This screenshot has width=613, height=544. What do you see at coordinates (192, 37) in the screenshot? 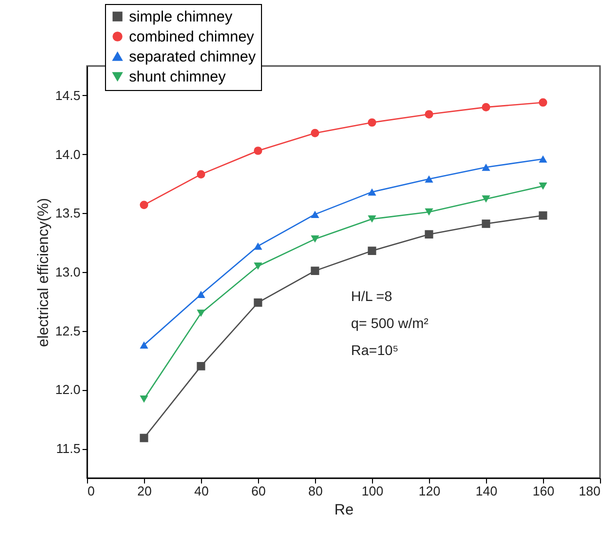
I see `legend-label: combined chimney` at bounding box center [192, 37].